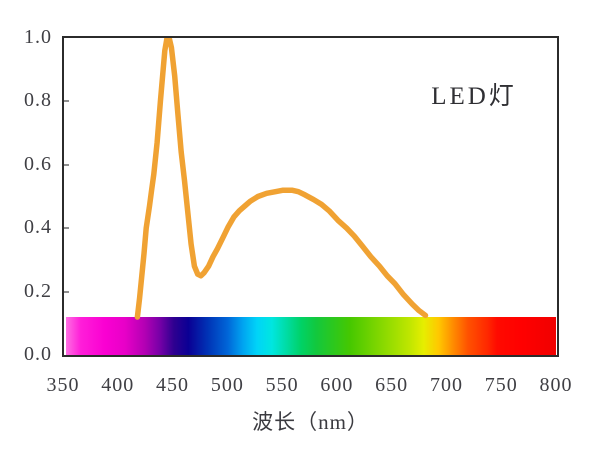 The width and height of the screenshot is (600, 466). Describe the element at coordinates (227, 385) in the screenshot. I see `x-tick-label: 500` at that location.